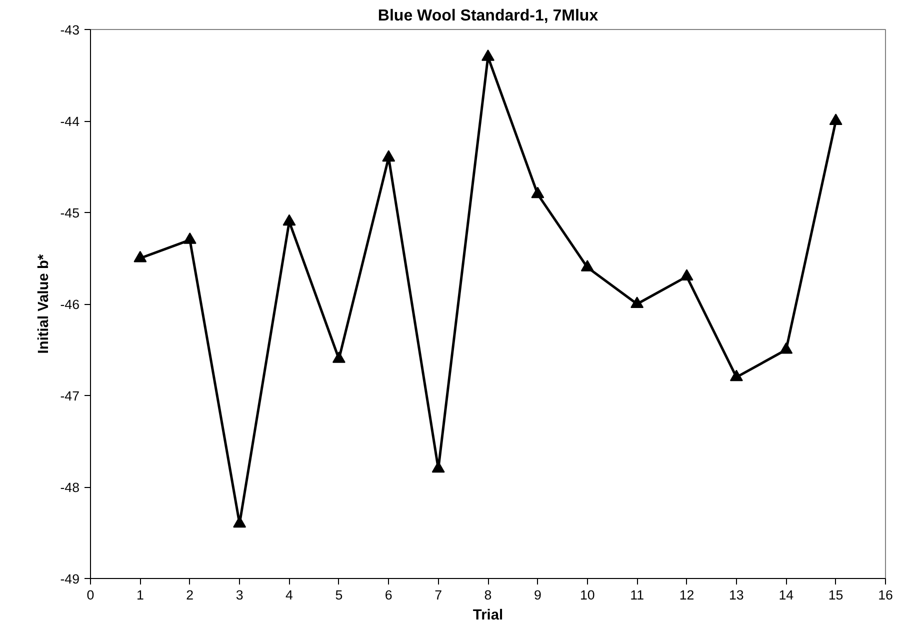  I want to click on x-axis-title: Trial, so click(488, 616).